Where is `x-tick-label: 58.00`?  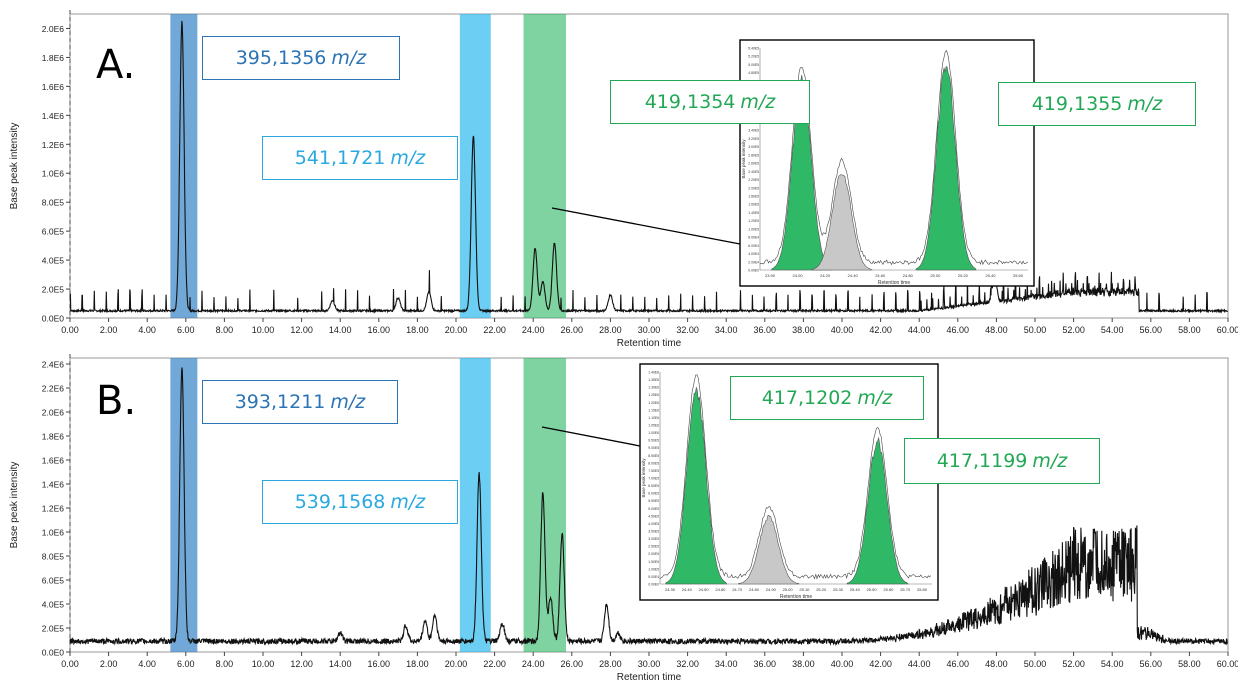
x-tick-label: 58.00 is located at coordinates (1189, 664).